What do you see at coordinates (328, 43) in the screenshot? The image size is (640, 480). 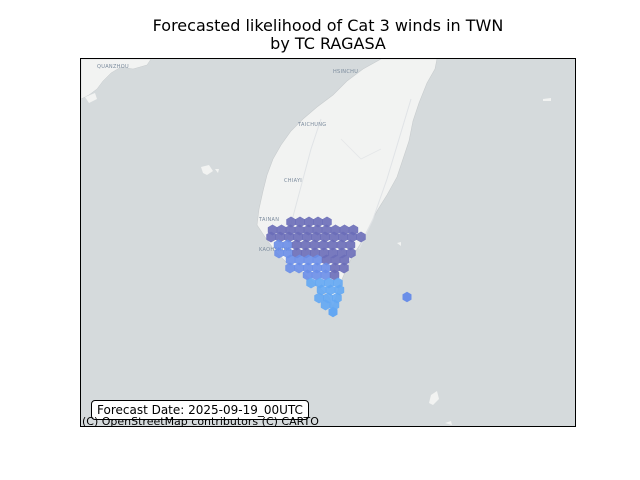 I see `chart-title-line-2: by TC RAGASA` at bounding box center [328, 43].